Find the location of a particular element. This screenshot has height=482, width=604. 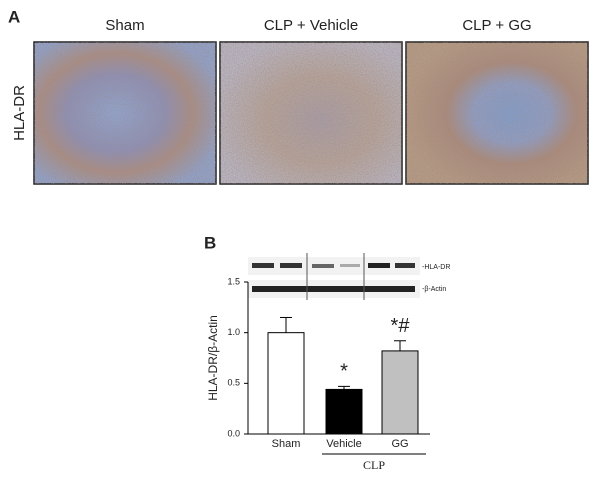

blot-label: -HLA-DR is located at coordinates (436, 267).